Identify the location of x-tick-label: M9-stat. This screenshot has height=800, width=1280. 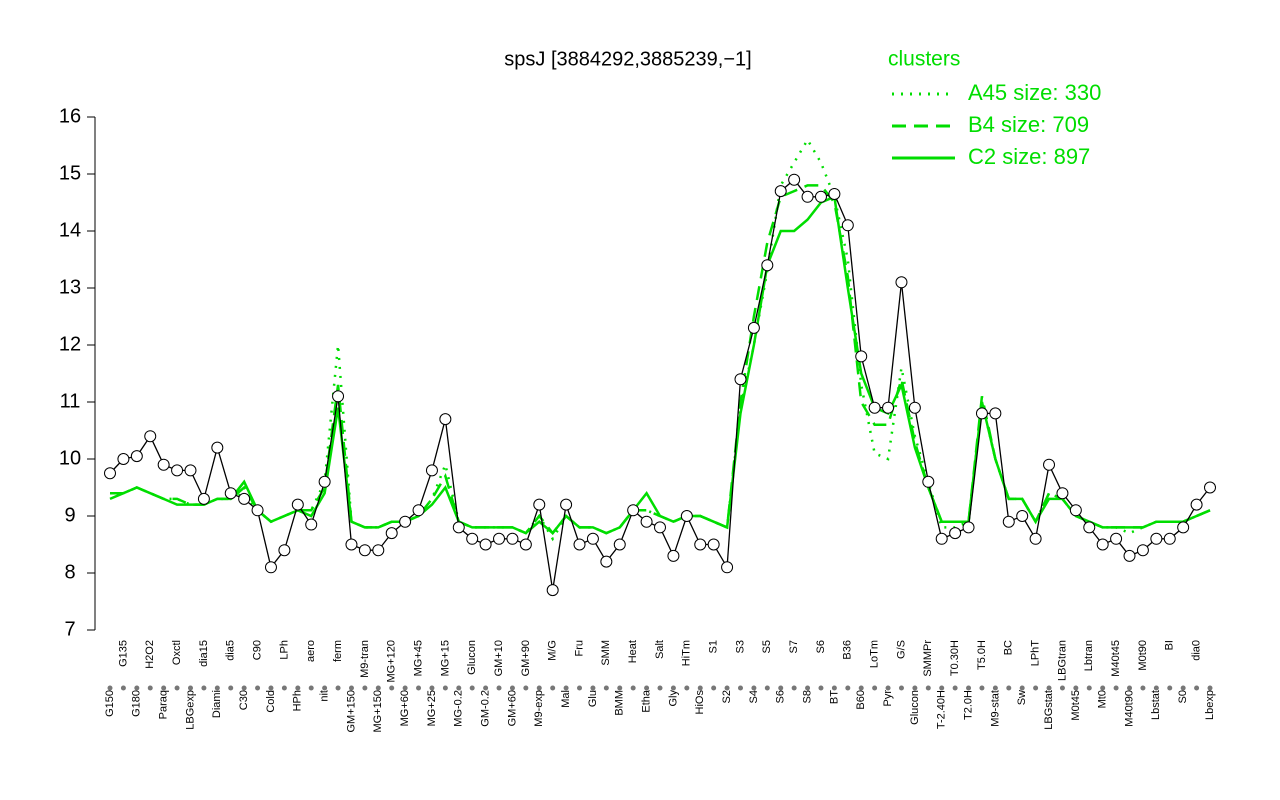
(995, 708).